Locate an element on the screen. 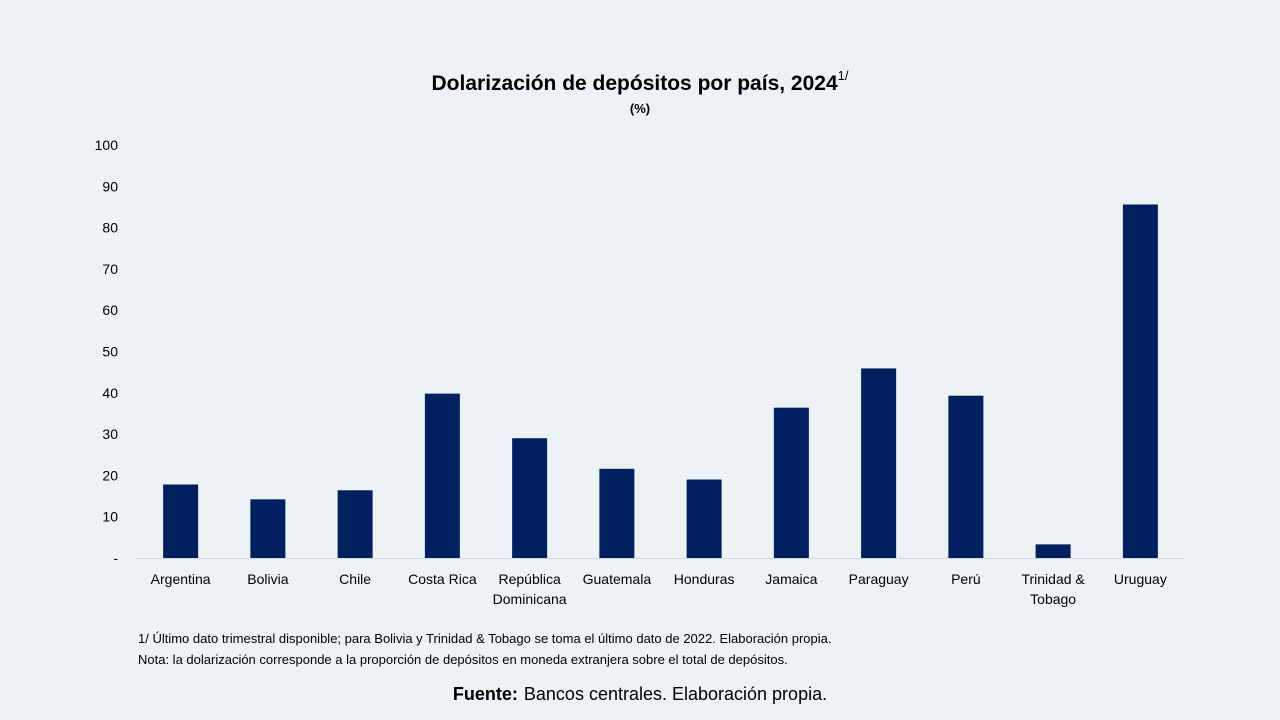 The height and width of the screenshot is (720, 1280). source-label: Fuente: is located at coordinates (485, 694).